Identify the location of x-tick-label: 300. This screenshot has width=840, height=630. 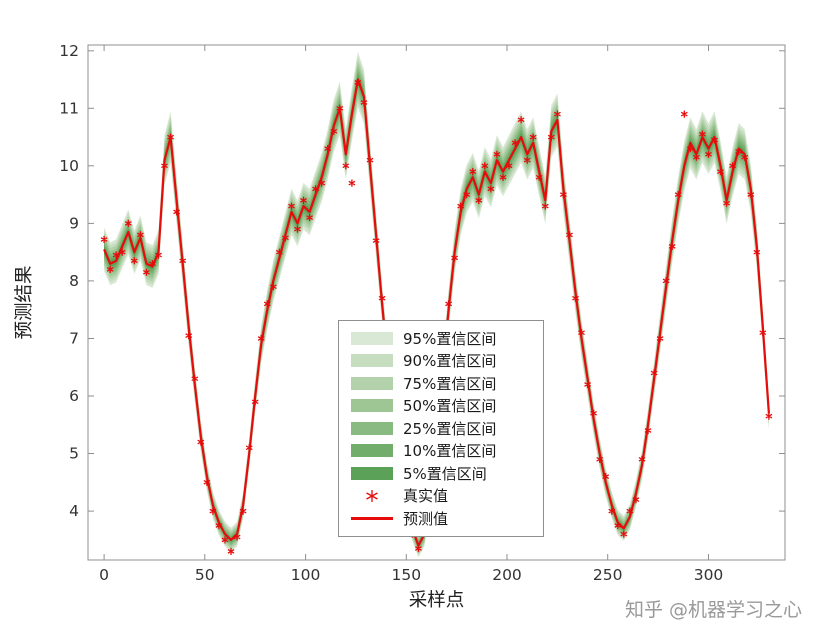
(709, 575).